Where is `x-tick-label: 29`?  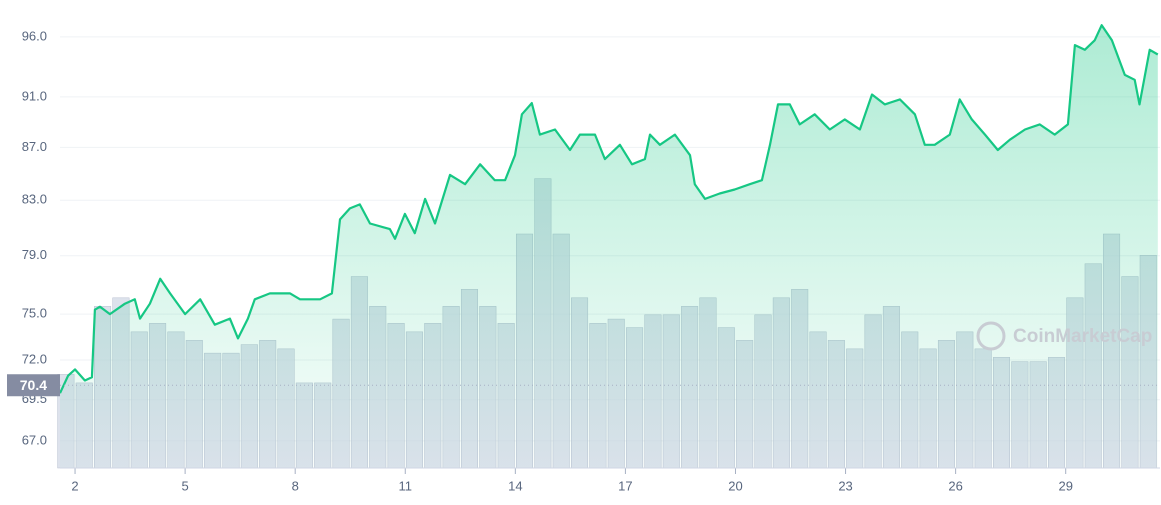 x-tick-label: 29 is located at coordinates (1065, 485).